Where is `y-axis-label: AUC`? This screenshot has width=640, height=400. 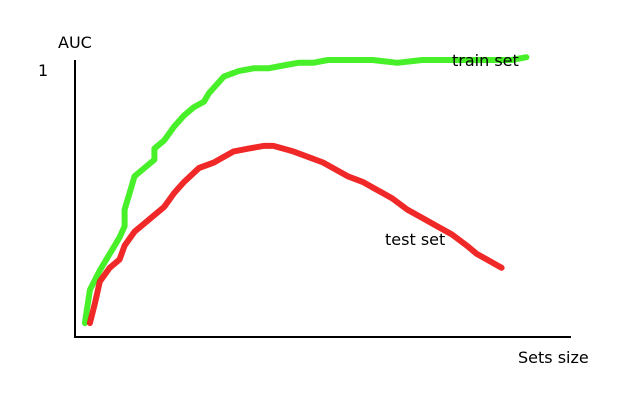
y-axis-label: AUC is located at coordinates (75, 42).